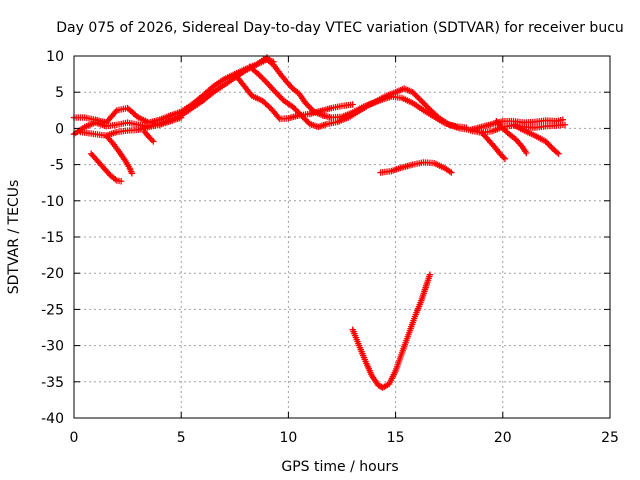 The width and height of the screenshot is (640, 480). What do you see at coordinates (52, 202) in the screenshot?
I see `y-tick-label: -10` at bounding box center [52, 202].